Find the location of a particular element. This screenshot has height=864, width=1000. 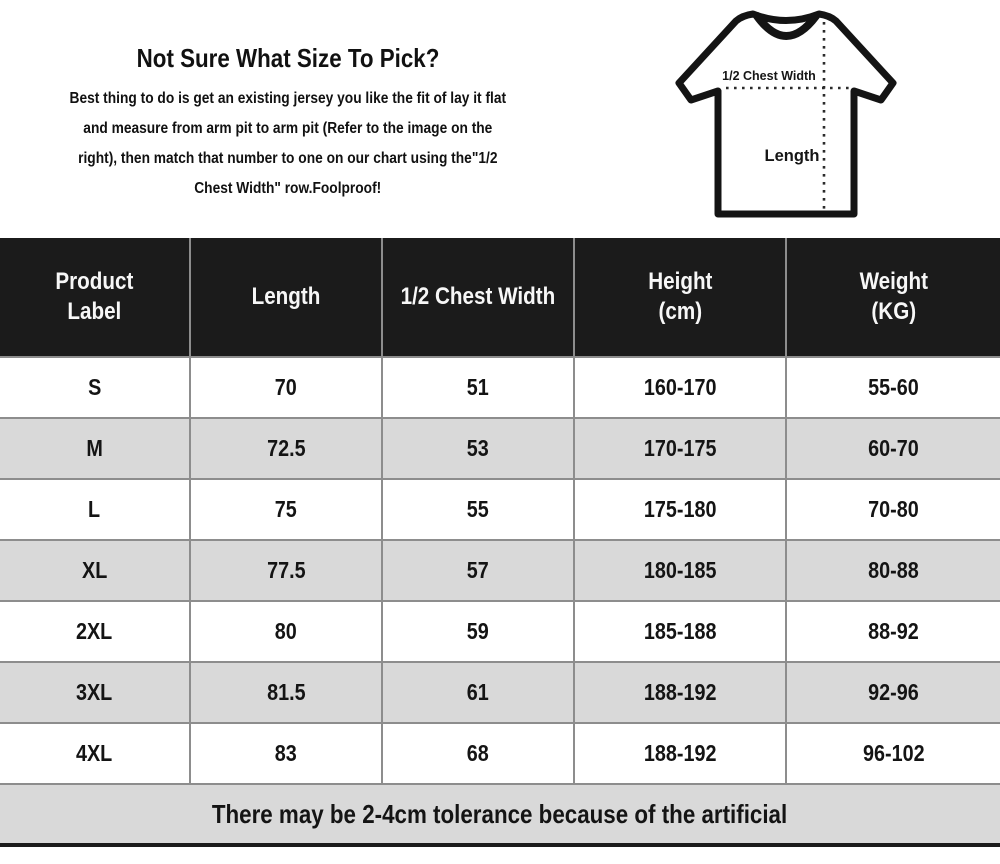

cell-half_chest: 51 is located at coordinates (478, 387).